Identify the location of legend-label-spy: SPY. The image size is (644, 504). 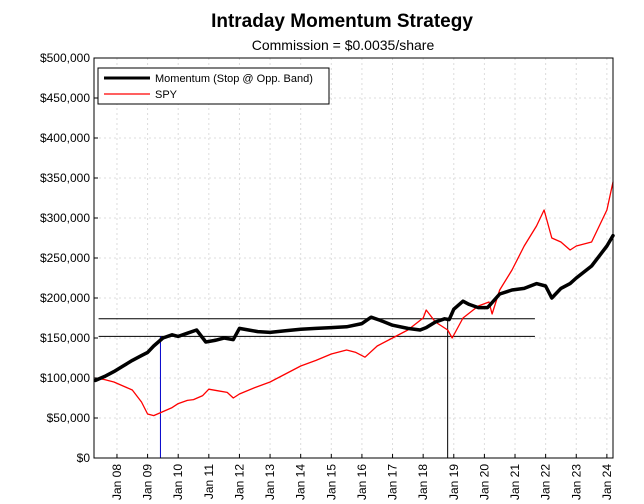
(166, 95).